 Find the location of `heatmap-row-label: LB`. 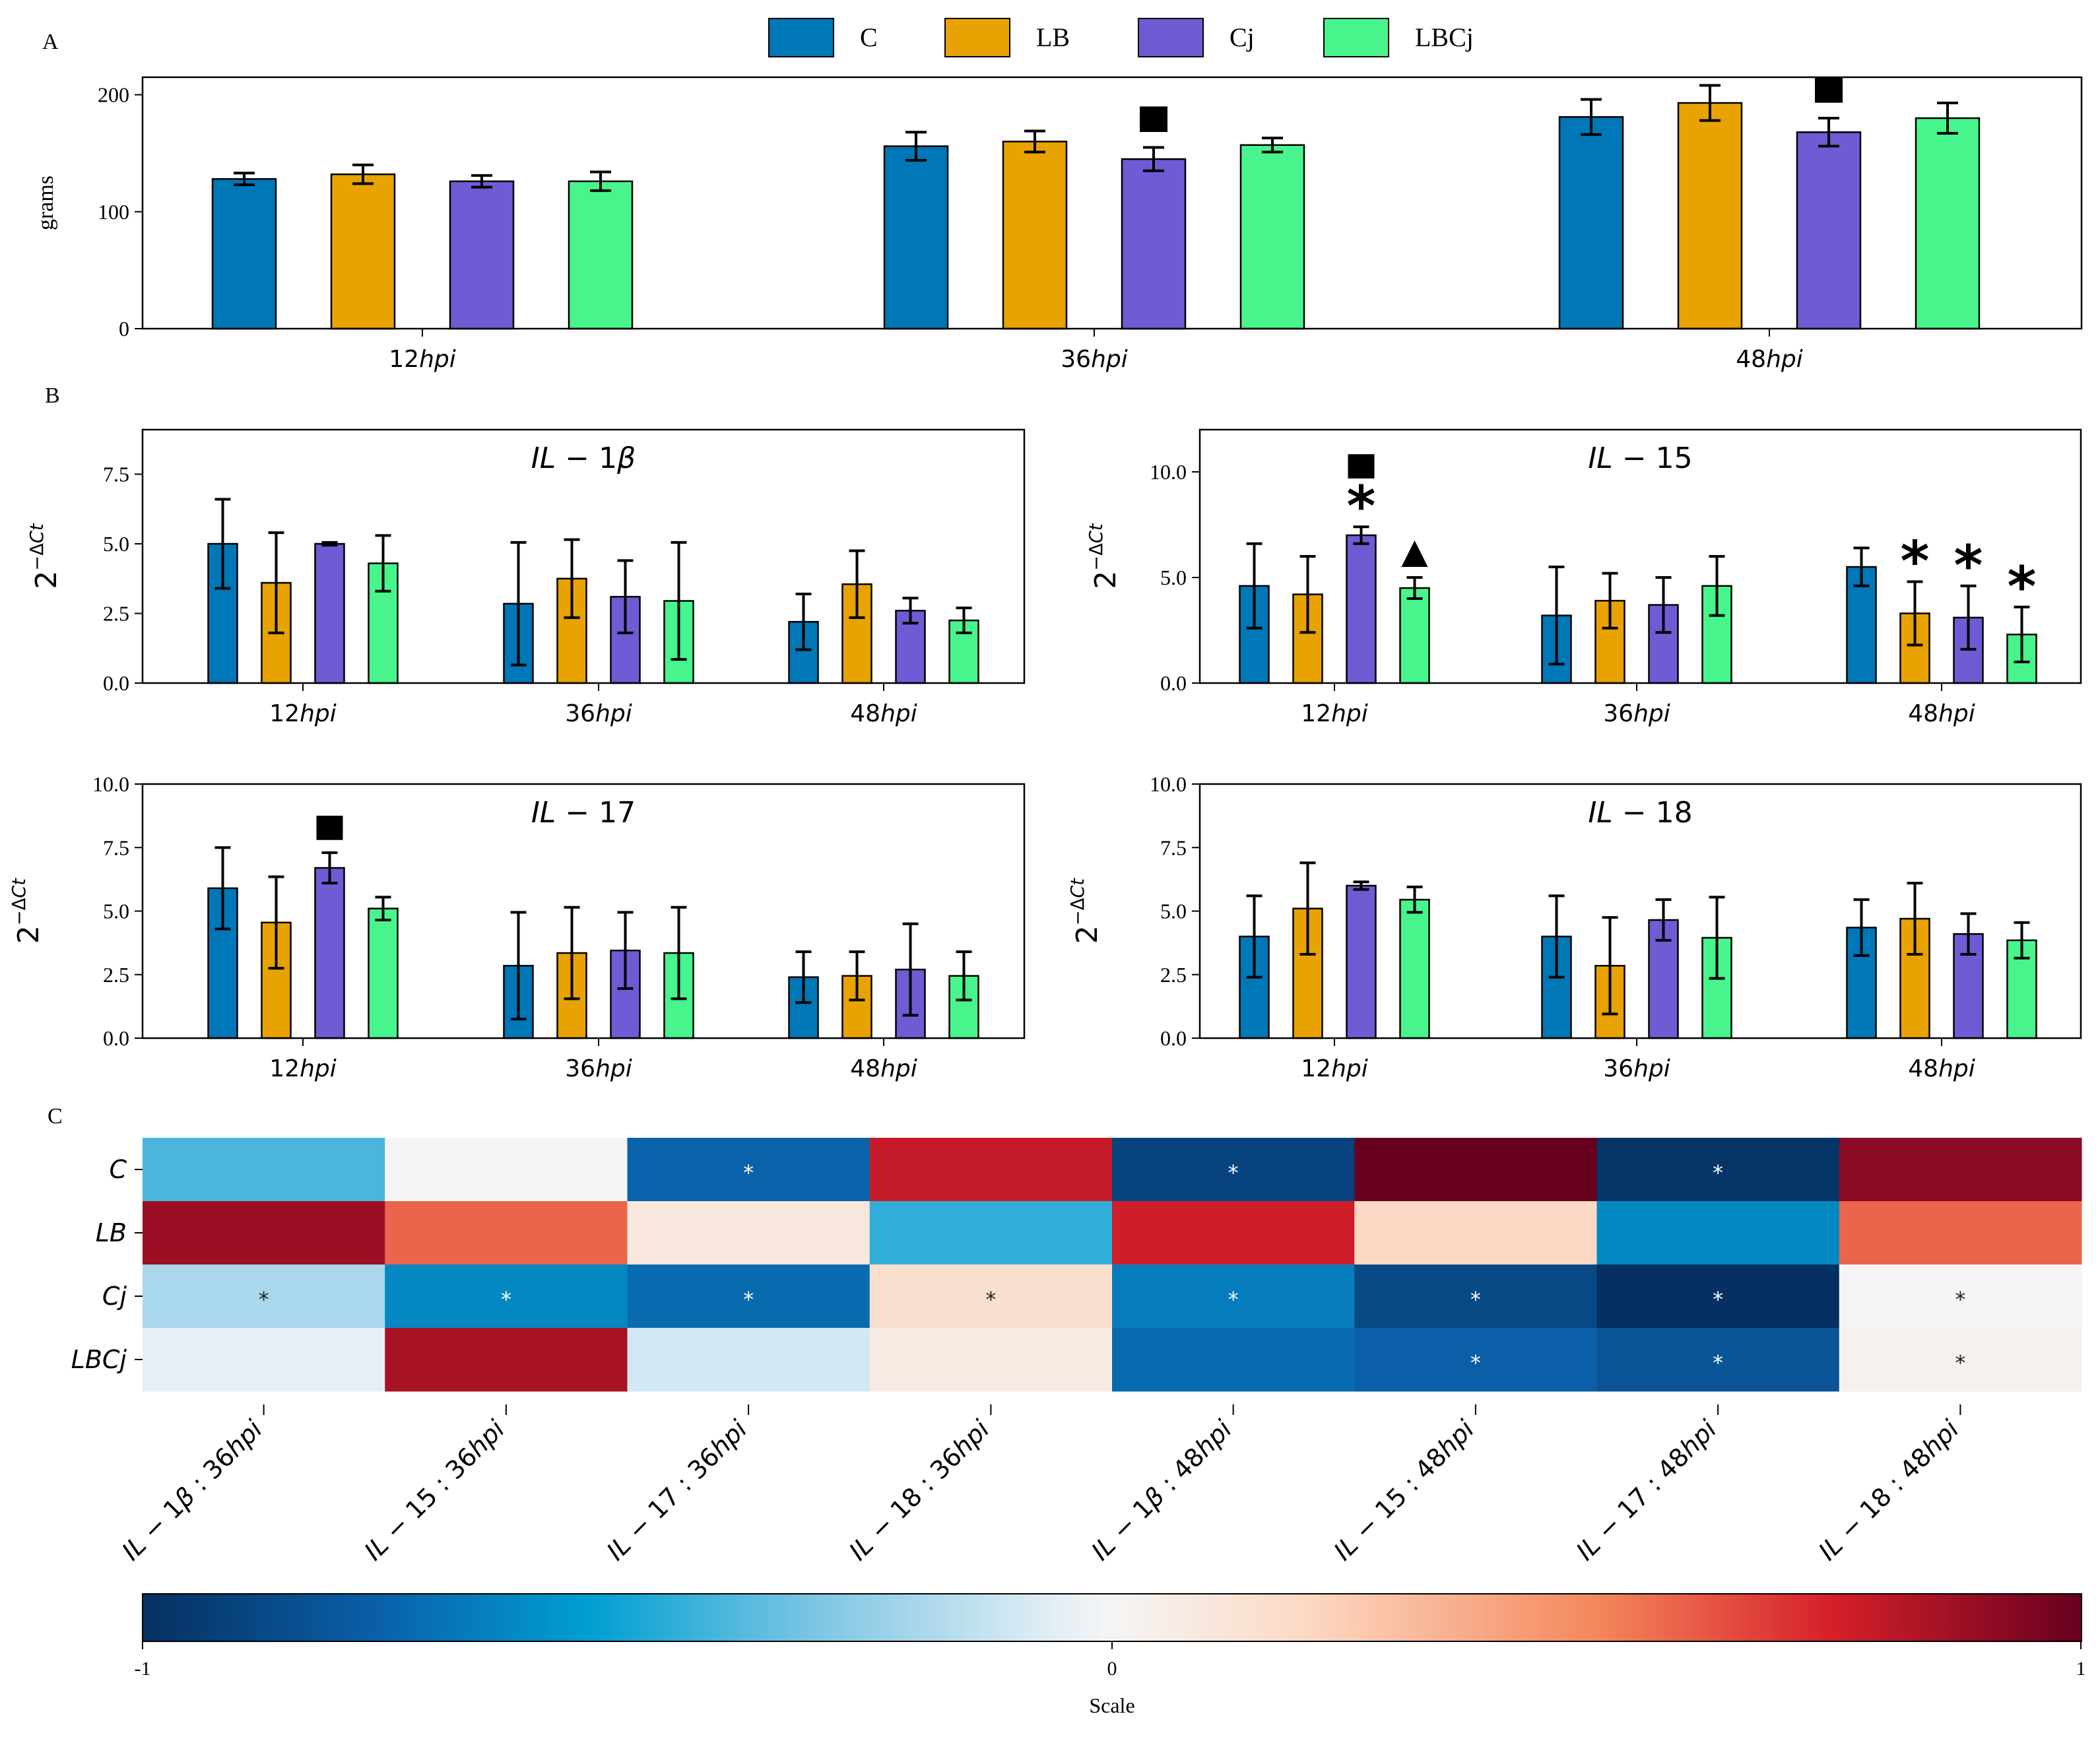

heatmap-row-label: LB is located at coordinates (111, 1232).